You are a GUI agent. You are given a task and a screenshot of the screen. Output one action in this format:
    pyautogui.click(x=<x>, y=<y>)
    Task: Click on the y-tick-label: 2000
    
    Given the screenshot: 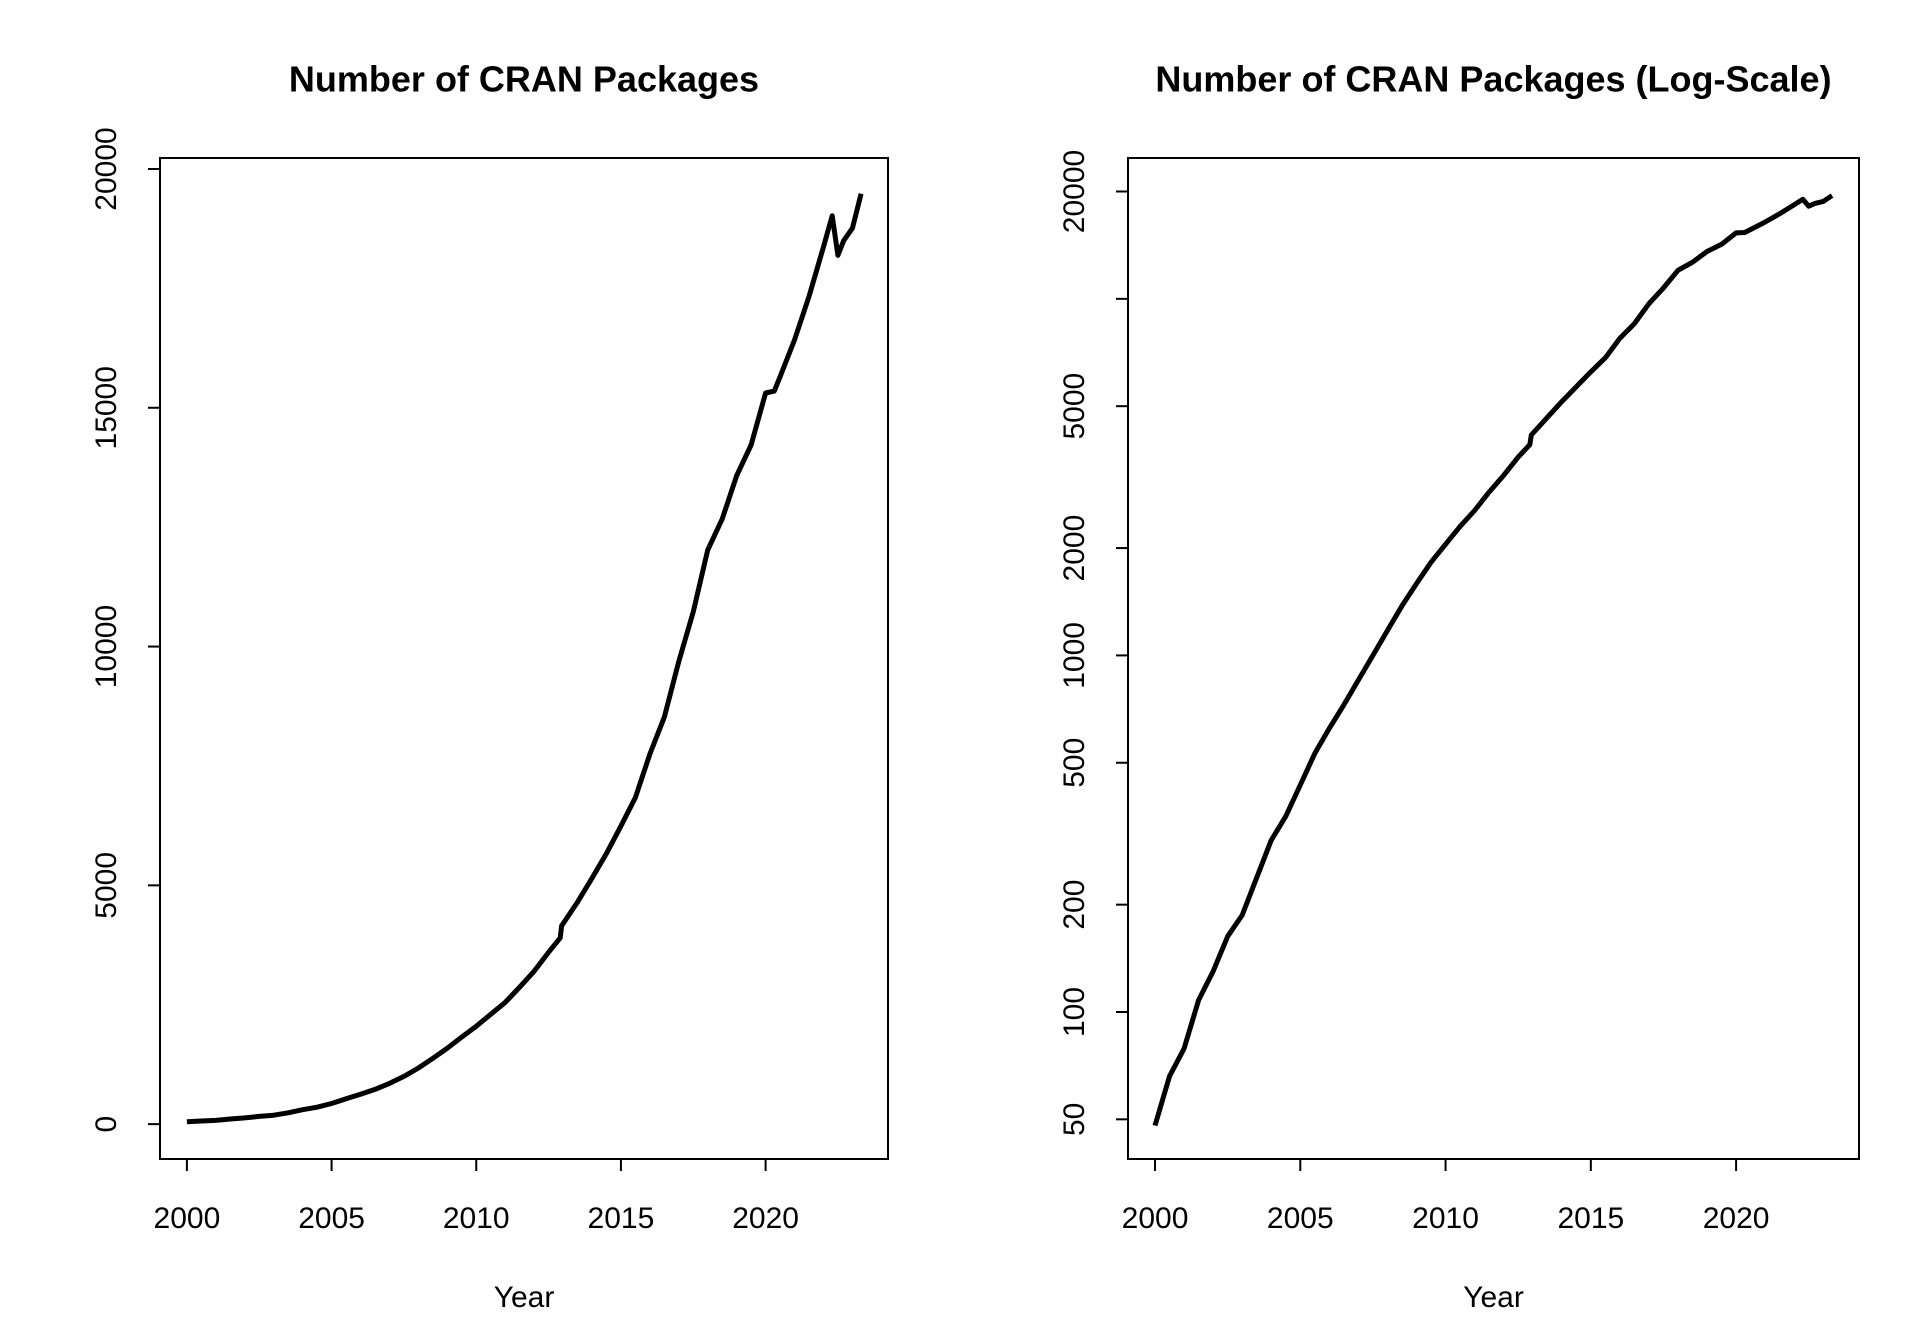 What is the action you would take?
    pyautogui.click(x=1074, y=548)
    